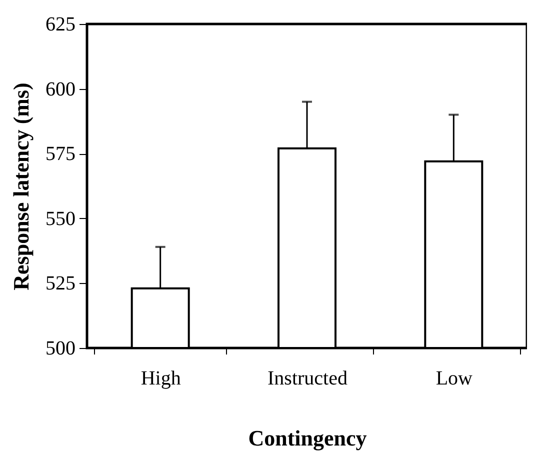  Describe the element at coordinates (21, 186) in the screenshot. I see `y-axis-title: Response latency (ms)` at that location.